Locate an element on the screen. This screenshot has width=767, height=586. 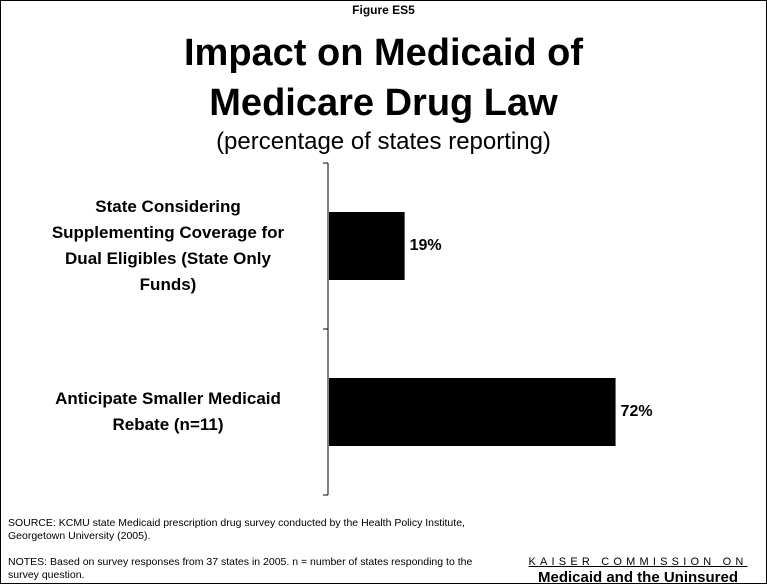
chart-subtitle: (percentage of states reporting) is located at coordinates (383, 141).